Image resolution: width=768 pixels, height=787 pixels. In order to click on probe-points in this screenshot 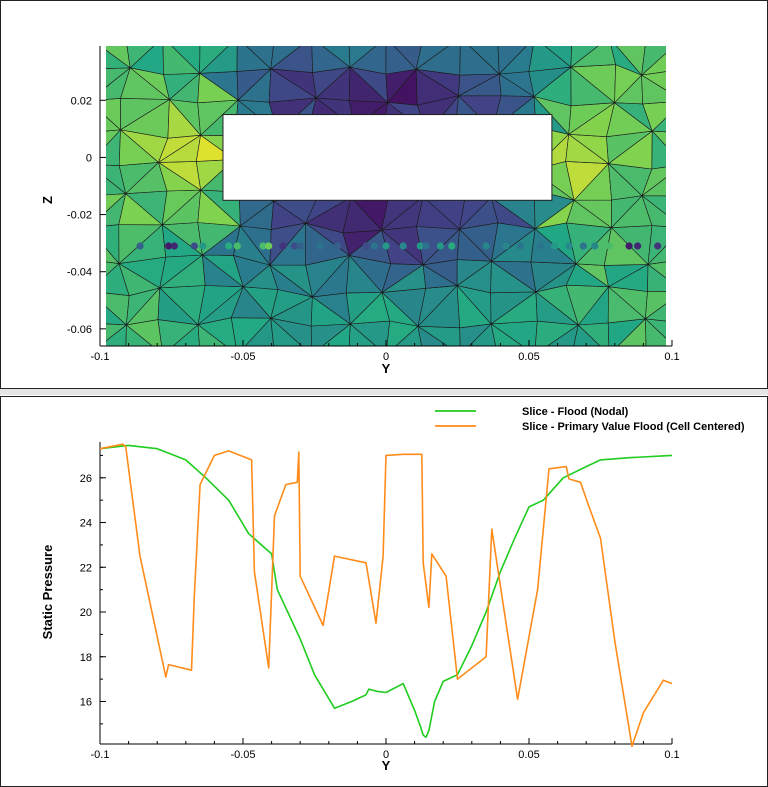, I will do `click(386, 246)`.